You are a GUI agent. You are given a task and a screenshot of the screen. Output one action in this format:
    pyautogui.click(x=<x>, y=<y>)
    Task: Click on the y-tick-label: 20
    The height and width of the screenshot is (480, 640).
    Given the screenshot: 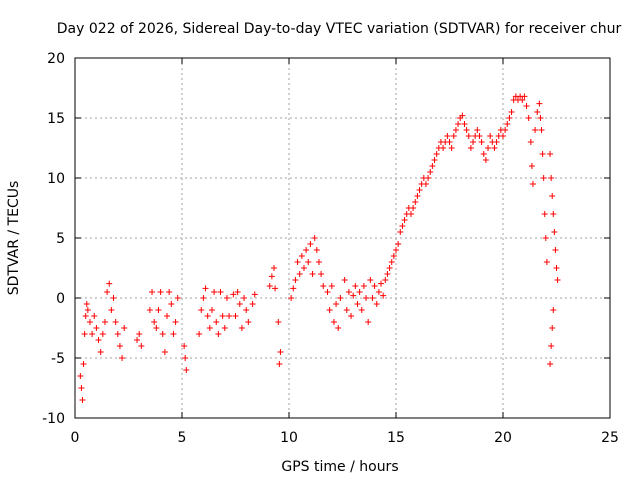 What is the action you would take?
    pyautogui.click(x=56, y=59)
    